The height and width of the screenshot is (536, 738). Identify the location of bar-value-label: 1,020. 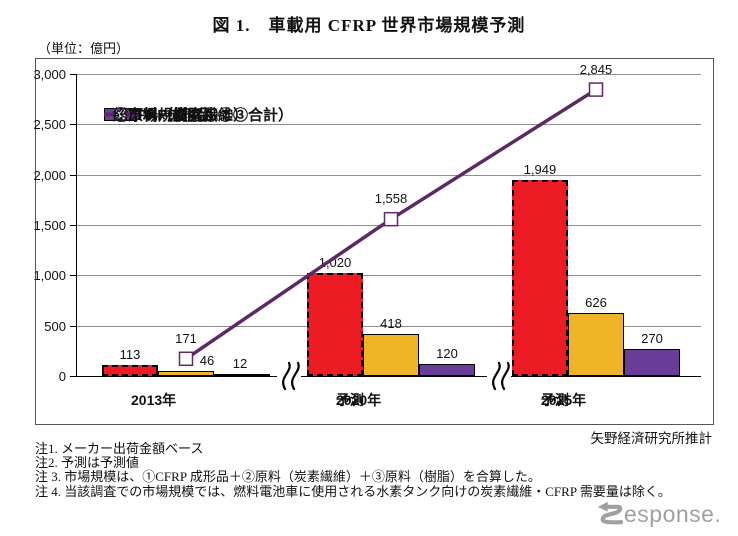
(335, 263).